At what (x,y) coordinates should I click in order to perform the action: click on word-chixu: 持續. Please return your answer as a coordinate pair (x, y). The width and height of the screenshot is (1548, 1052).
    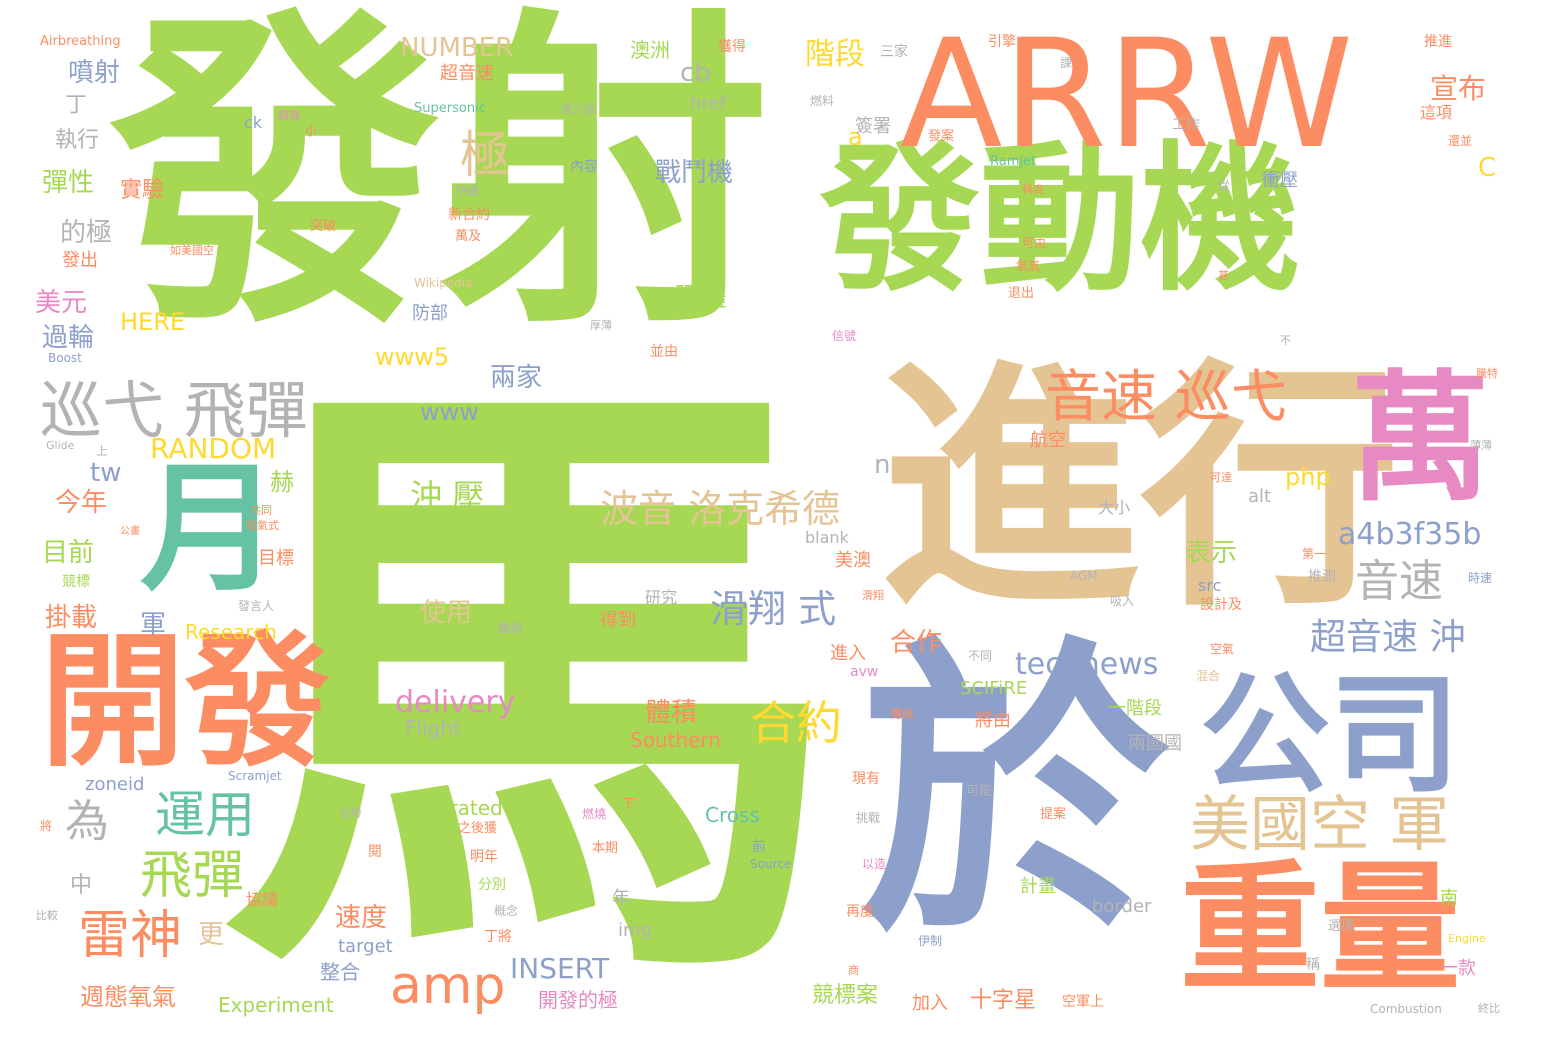
    Looking at the image, I should click on (467, 191).